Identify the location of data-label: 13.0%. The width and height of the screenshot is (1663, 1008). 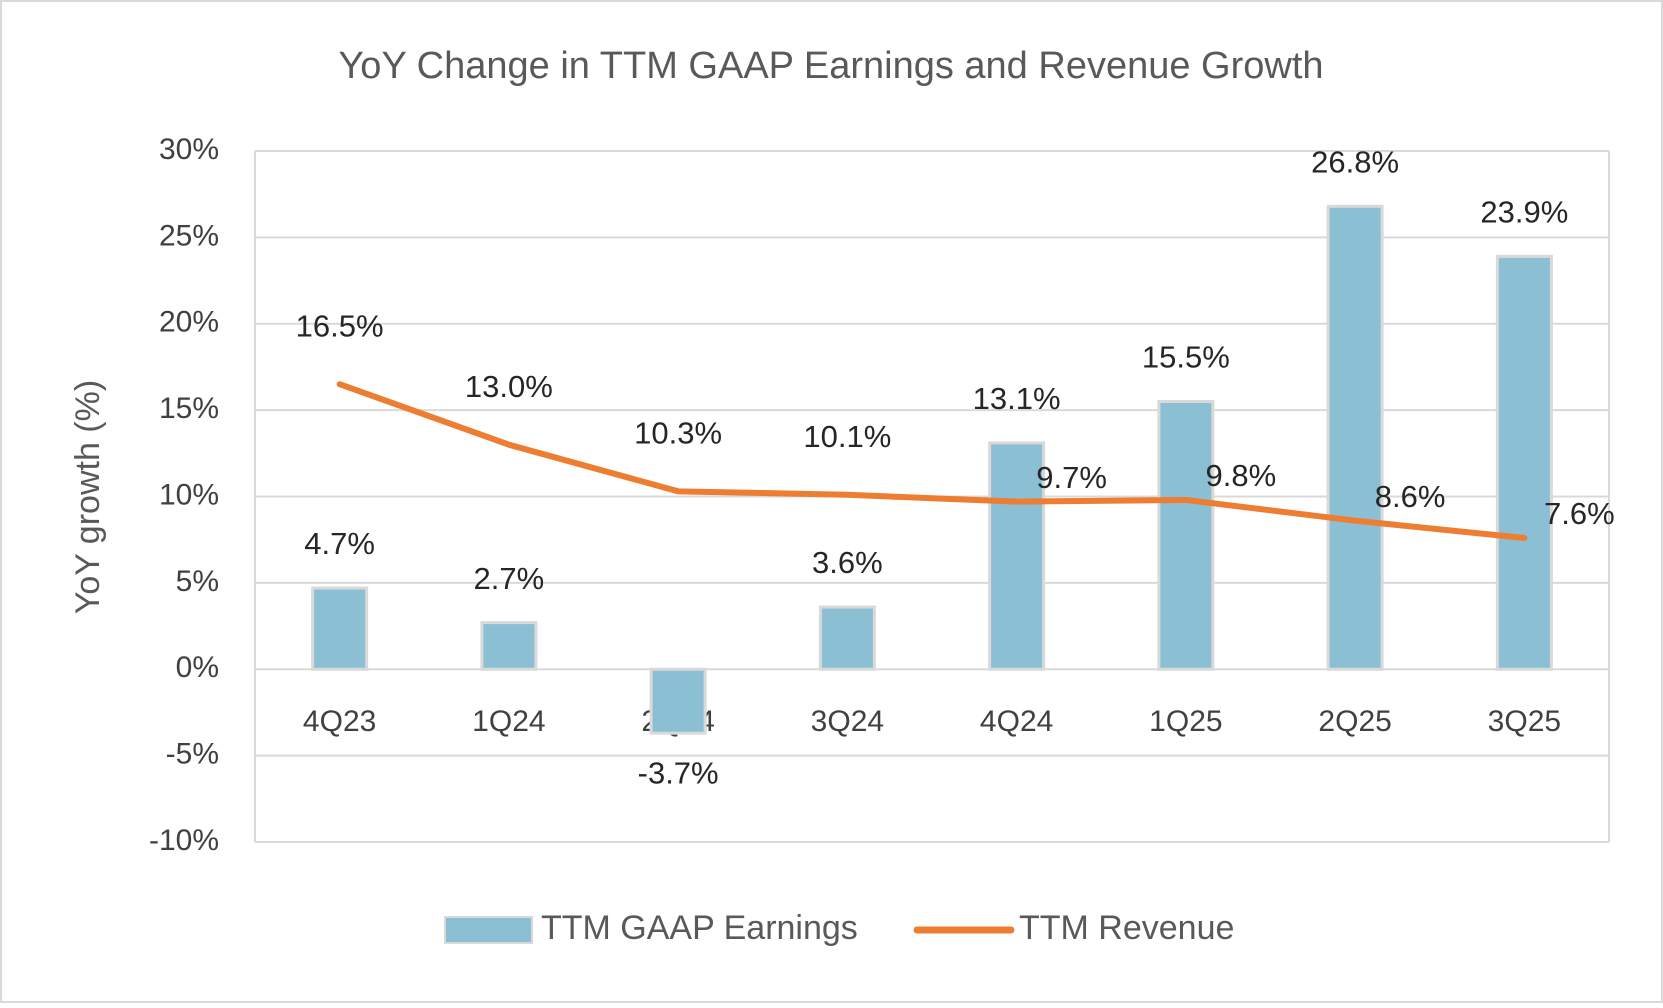
(509, 386).